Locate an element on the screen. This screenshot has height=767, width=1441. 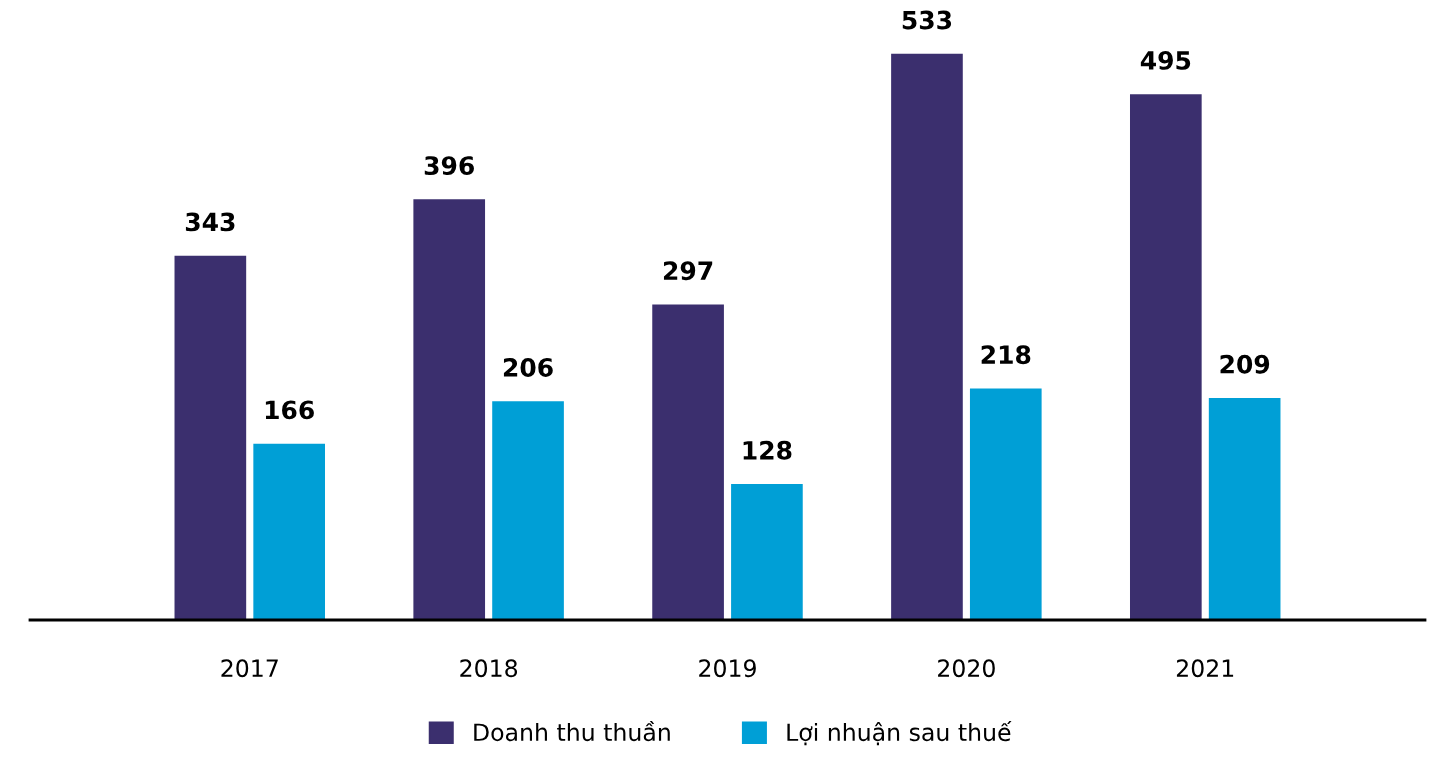
x-tick-label: 2019 is located at coordinates (727, 668).